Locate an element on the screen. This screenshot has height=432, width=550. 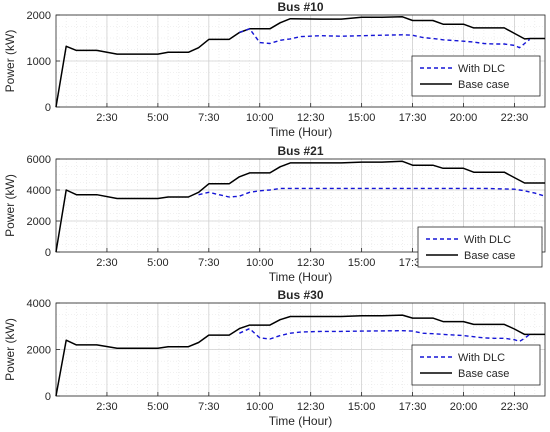
y-tick-label: 6000 is located at coordinates (39, 160).